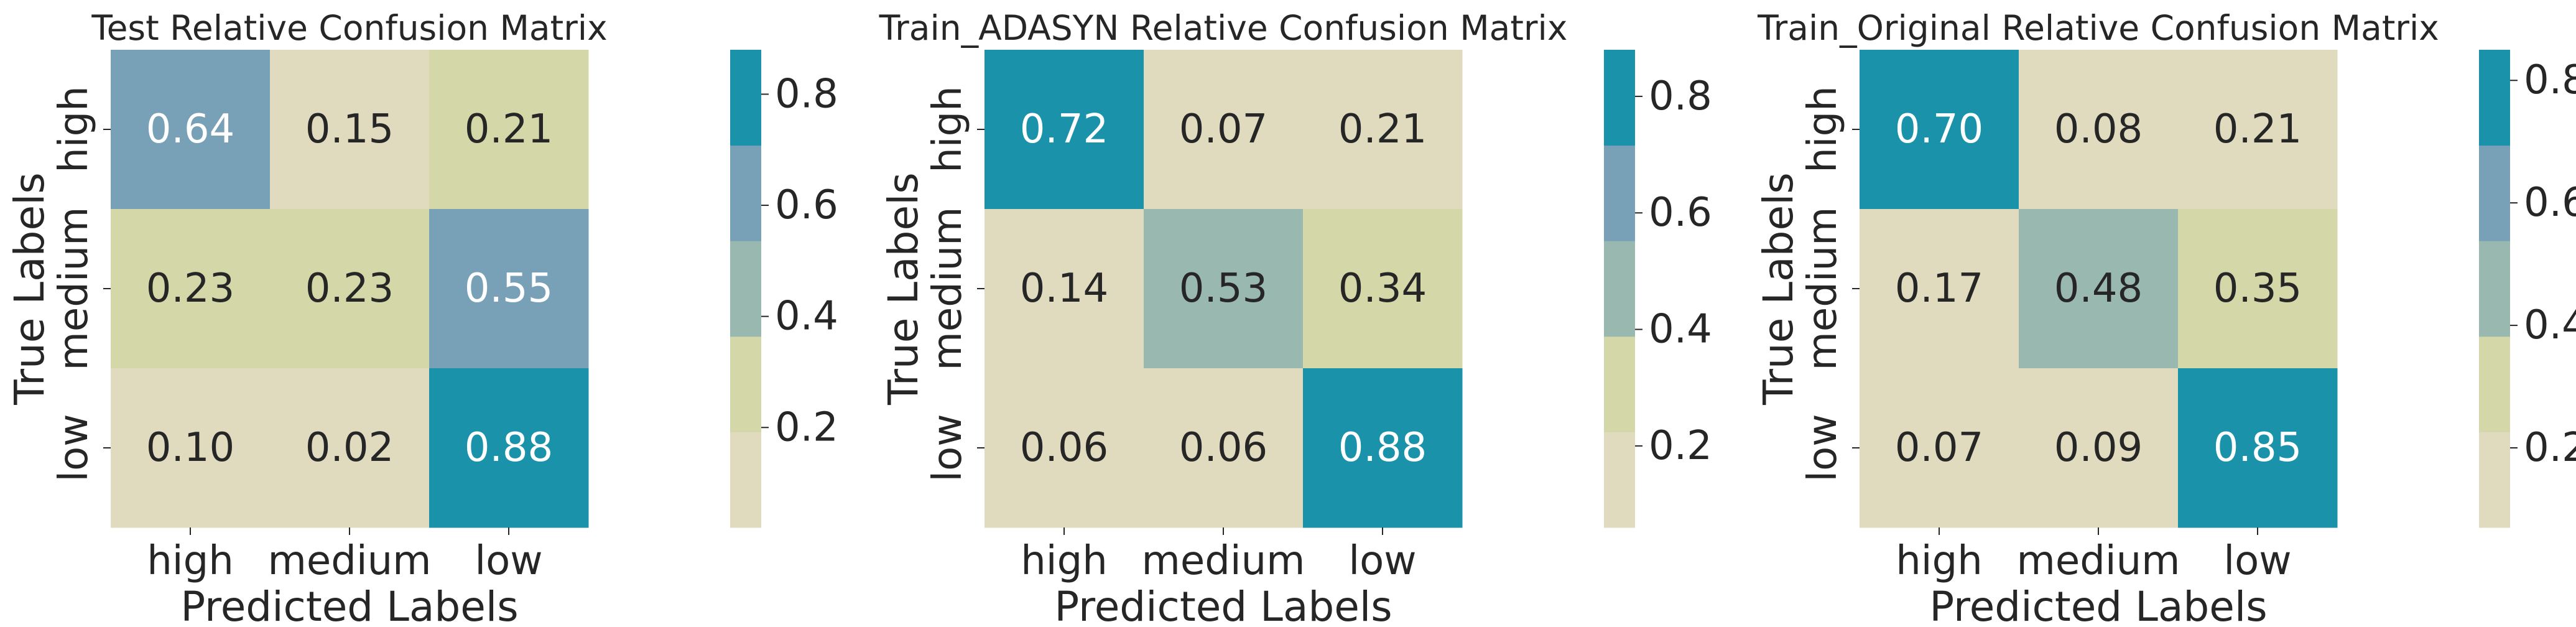 This screenshot has height=627, width=2576. I want to click on cell-value-label: 0.34, so click(1383, 289).